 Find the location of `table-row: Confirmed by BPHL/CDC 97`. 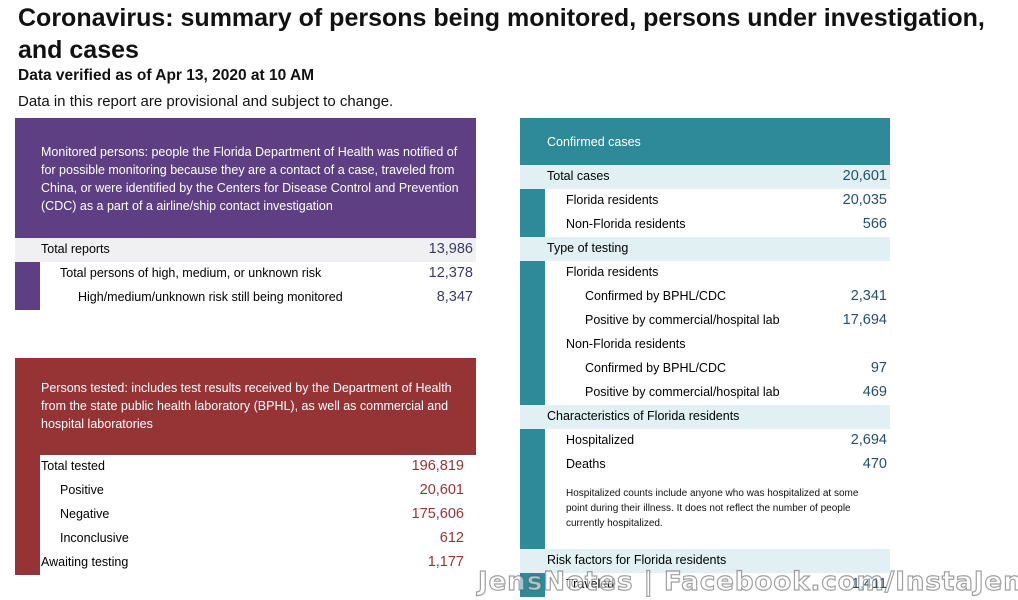

table-row: Confirmed by BPHL/CDC 97 is located at coordinates (705, 369).